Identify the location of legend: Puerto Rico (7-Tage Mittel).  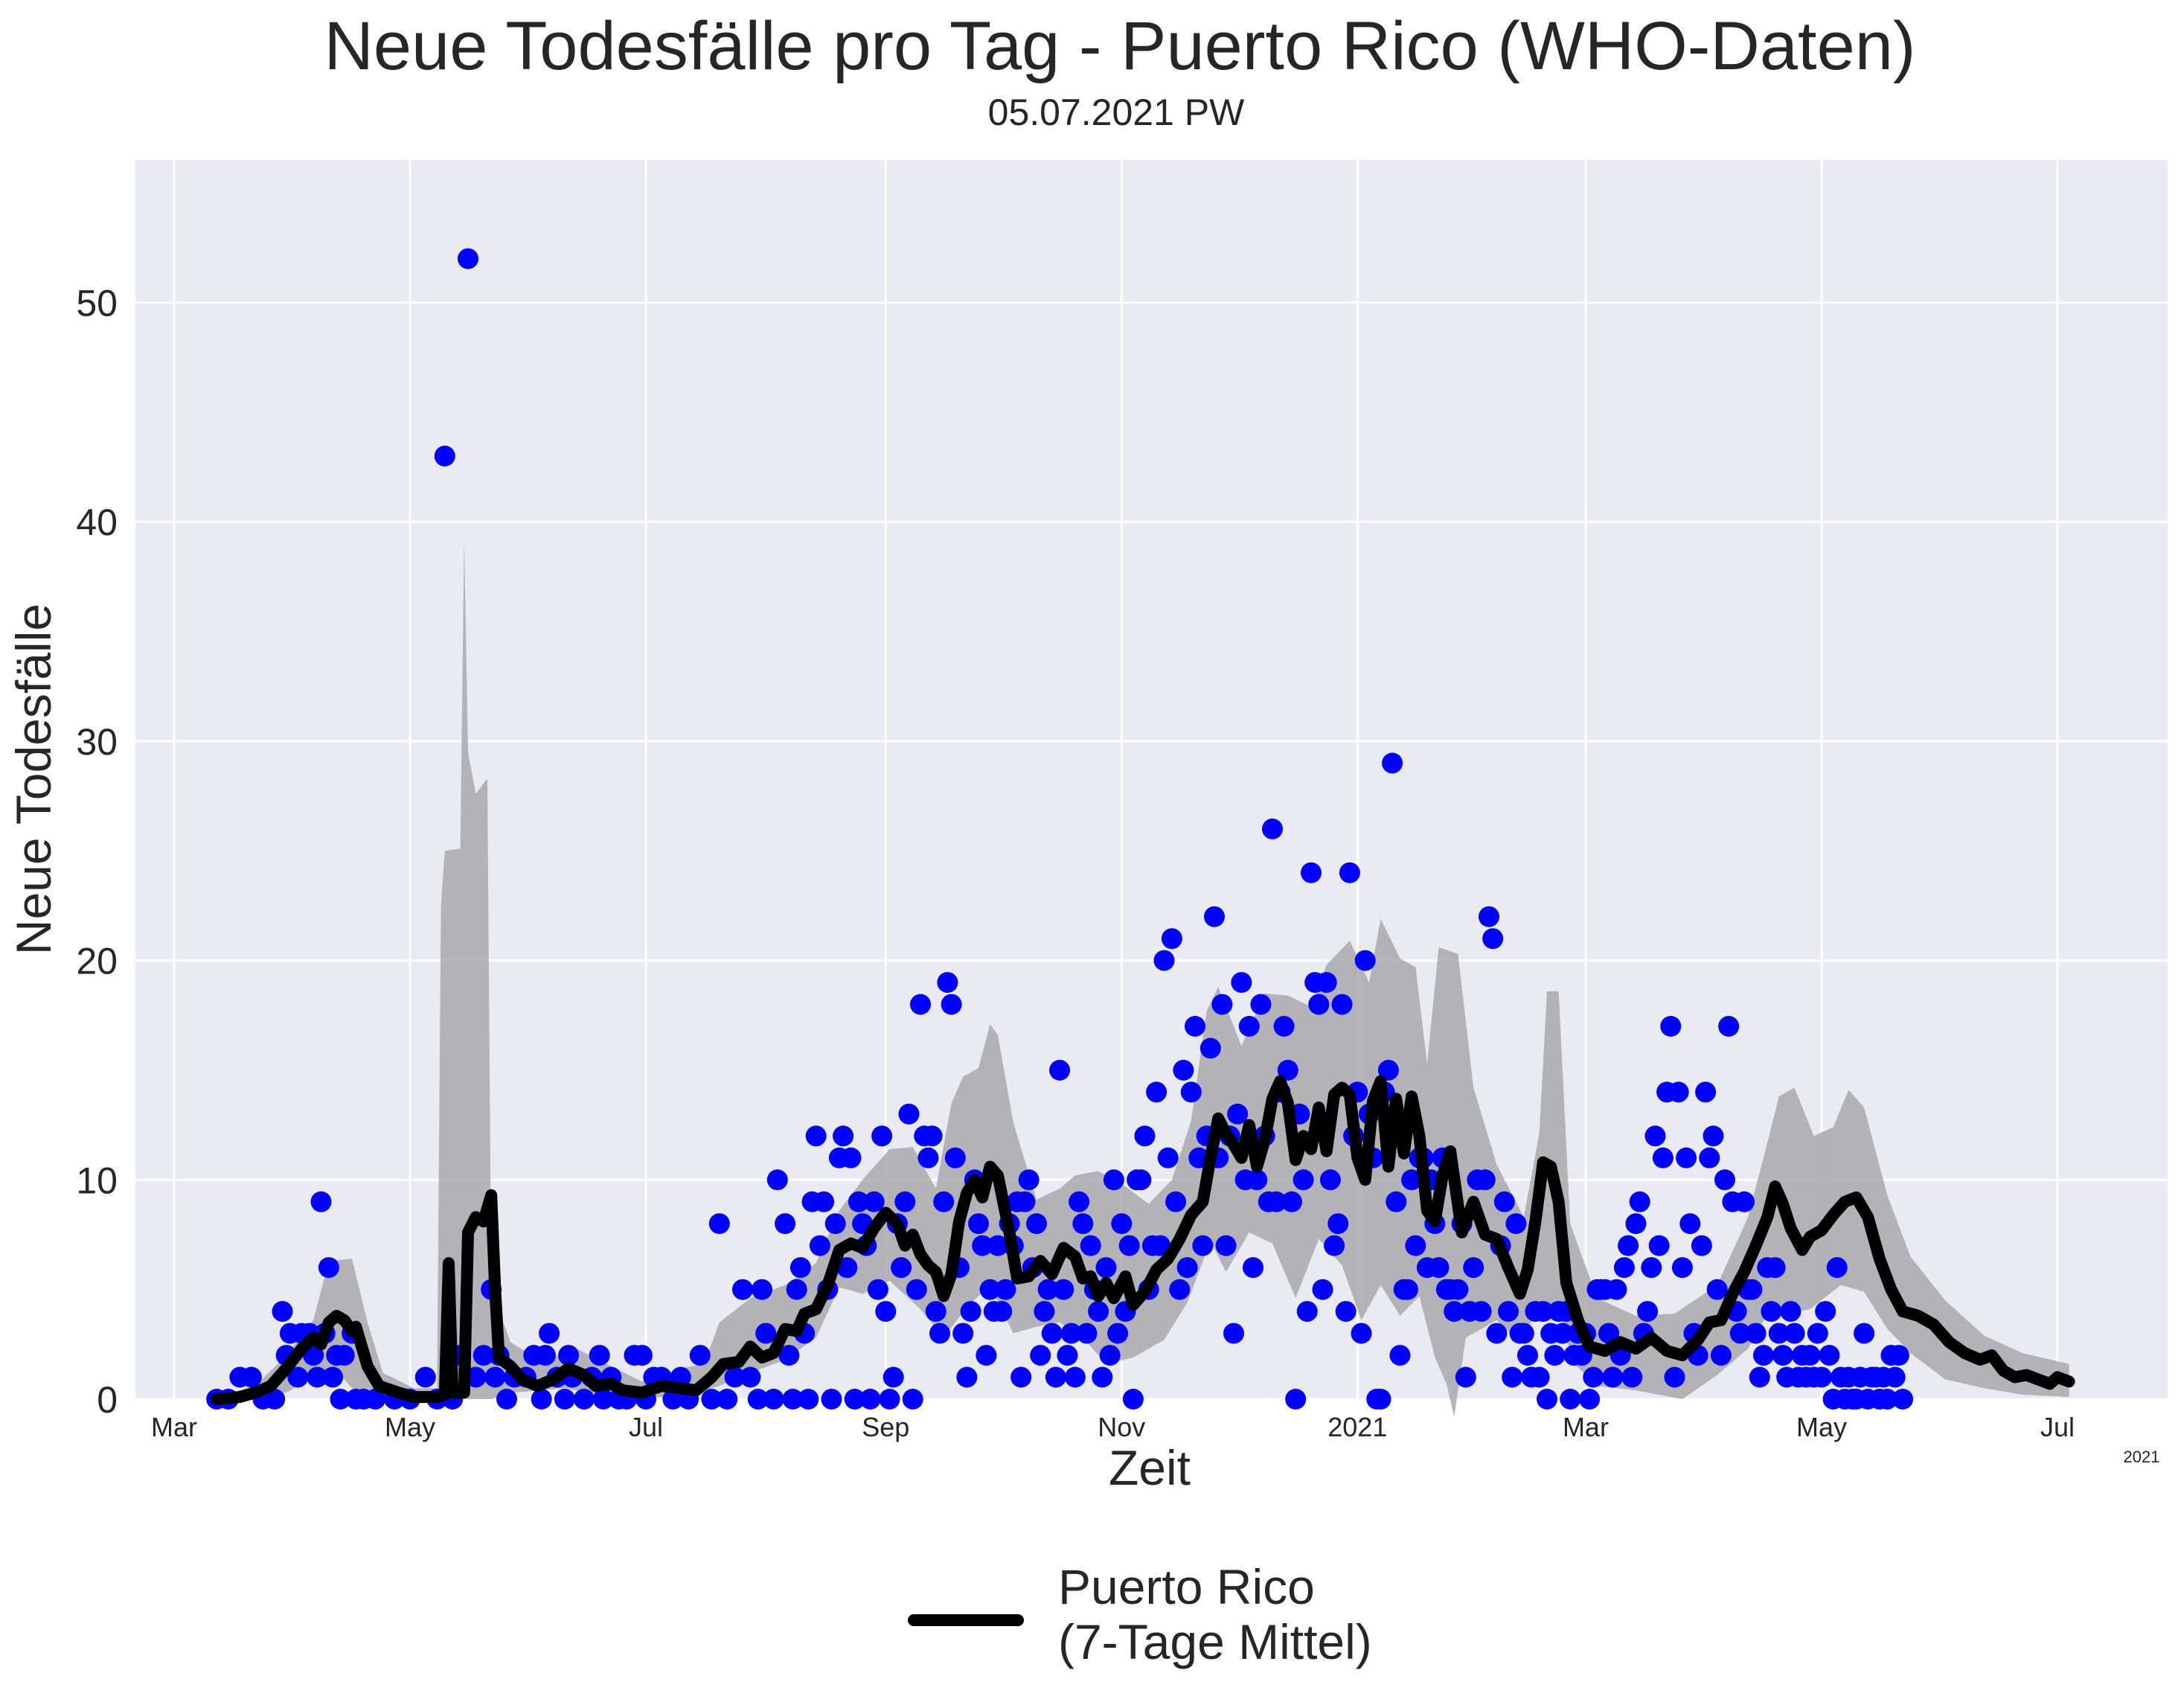
(1140, 1614).